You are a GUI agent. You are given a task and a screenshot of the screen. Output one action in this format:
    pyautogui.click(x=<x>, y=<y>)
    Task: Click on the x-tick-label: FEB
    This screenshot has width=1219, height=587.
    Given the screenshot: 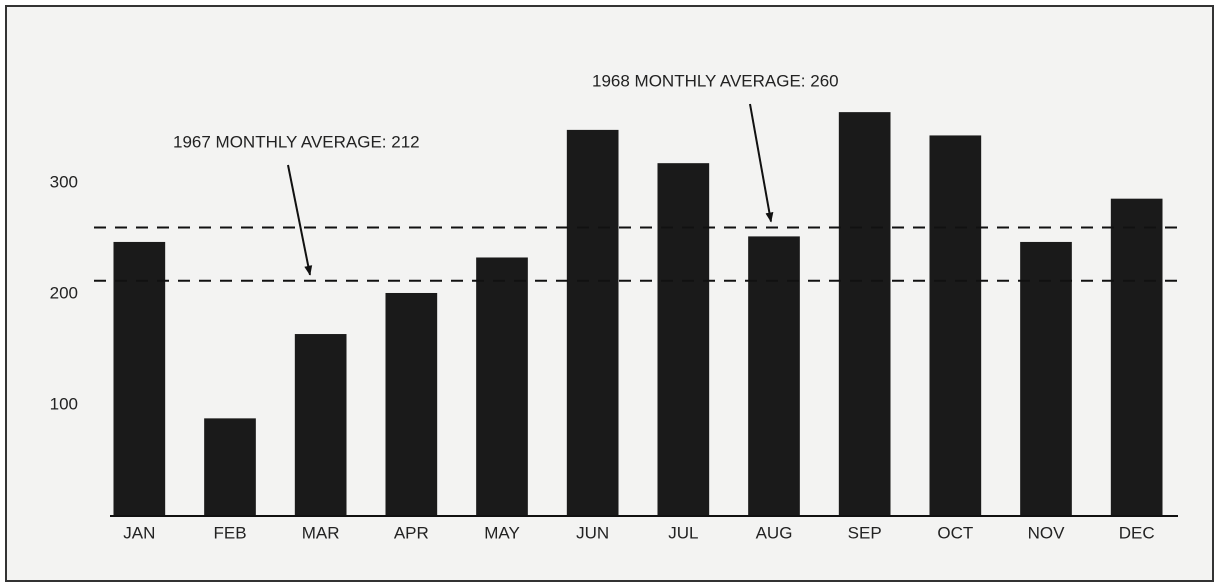 What is the action you would take?
    pyautogui.click(x=229, y=532)
    